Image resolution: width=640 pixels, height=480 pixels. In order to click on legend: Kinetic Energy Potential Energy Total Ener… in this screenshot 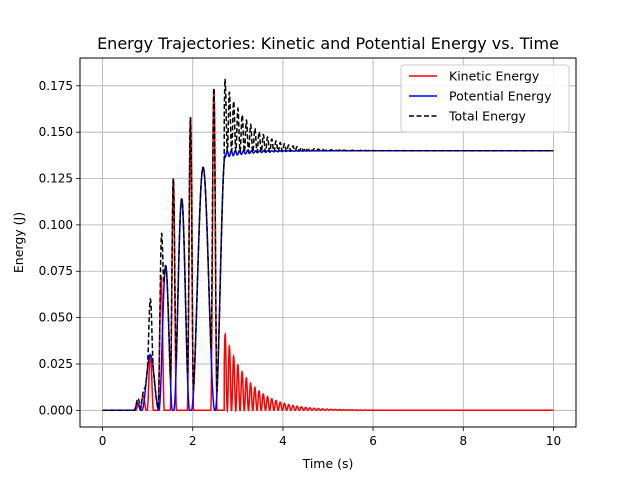, I will do `click(485, 98)`.